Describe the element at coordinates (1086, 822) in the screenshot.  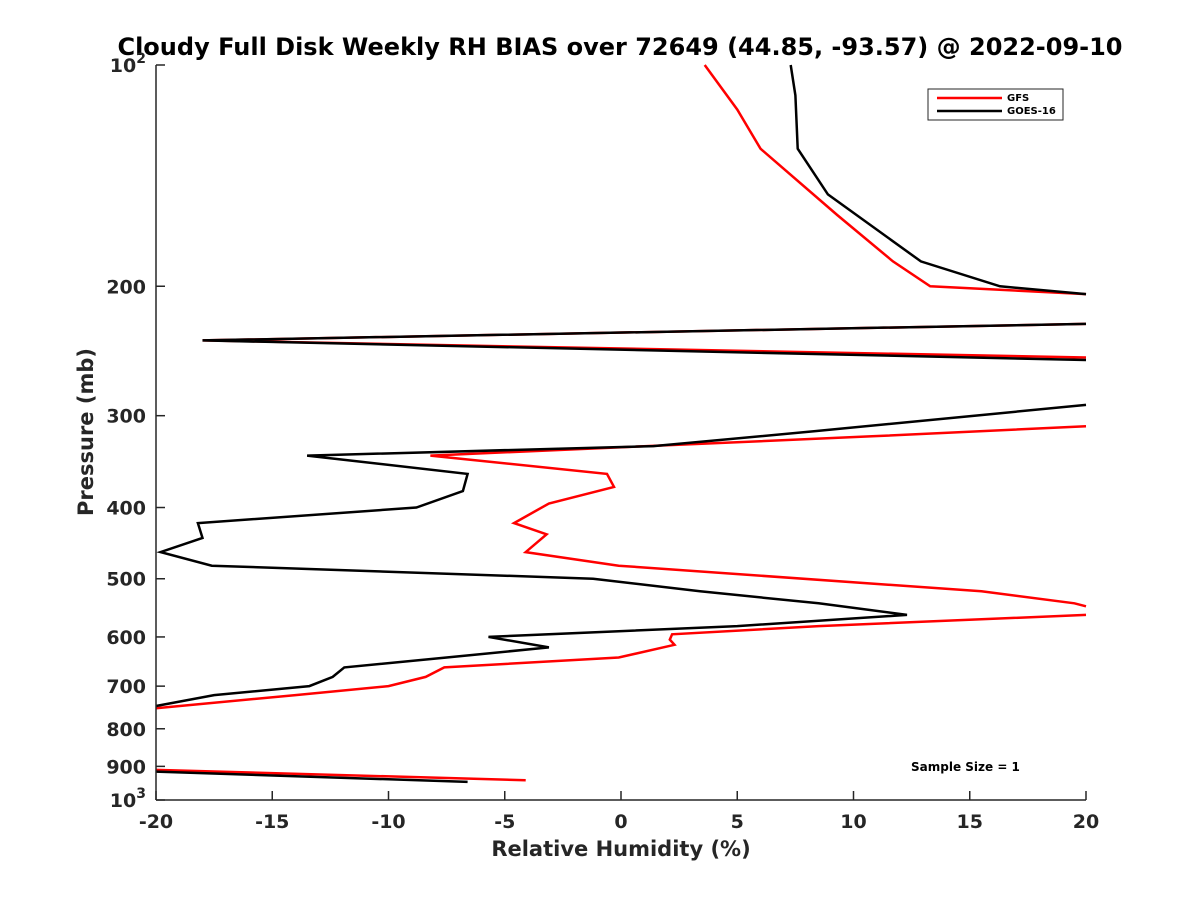
I see `x-tick-label: 20` at that location.